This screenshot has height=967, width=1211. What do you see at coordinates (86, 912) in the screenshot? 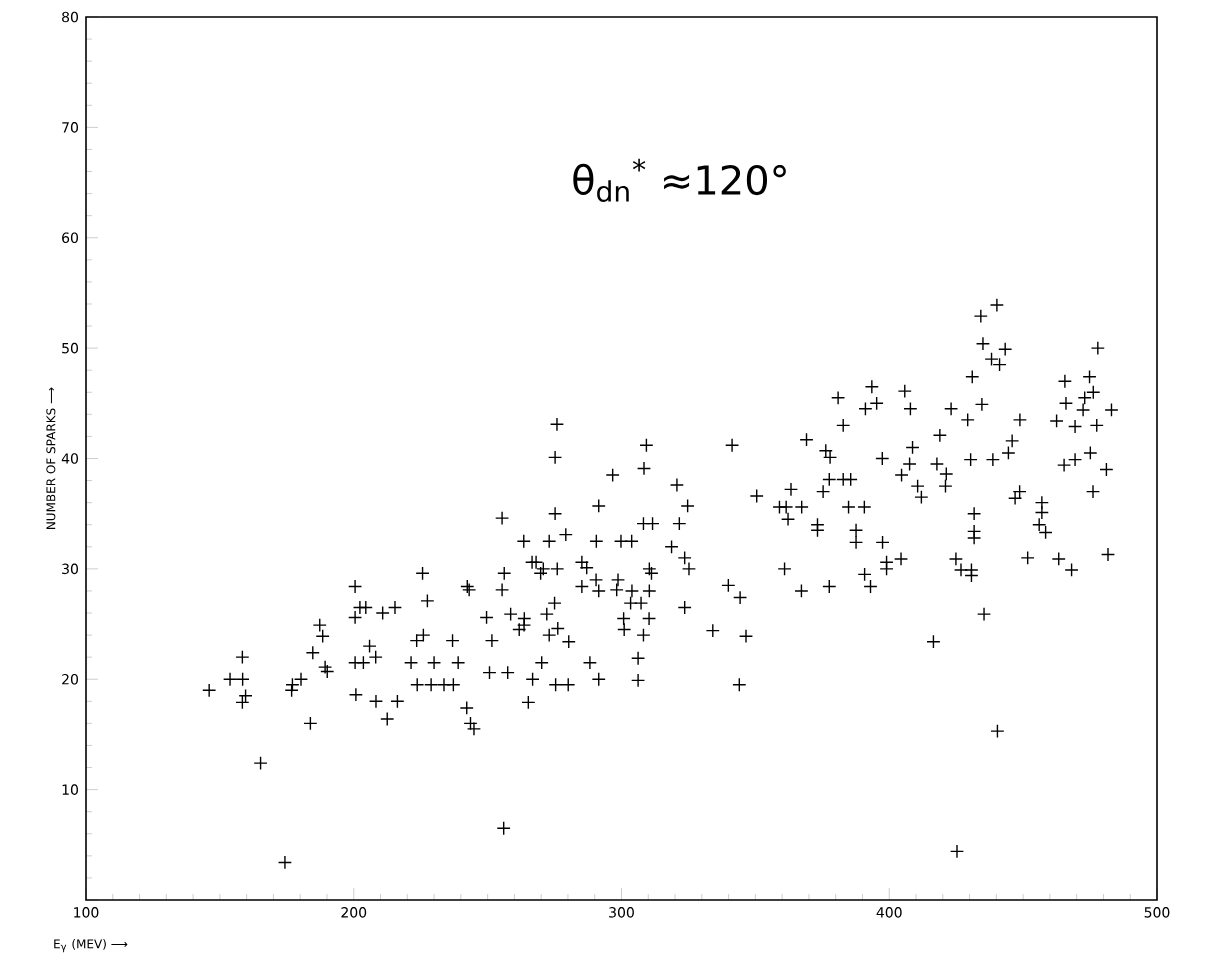
I see `x-tick-label: 100` at bounding box center [86, 912].